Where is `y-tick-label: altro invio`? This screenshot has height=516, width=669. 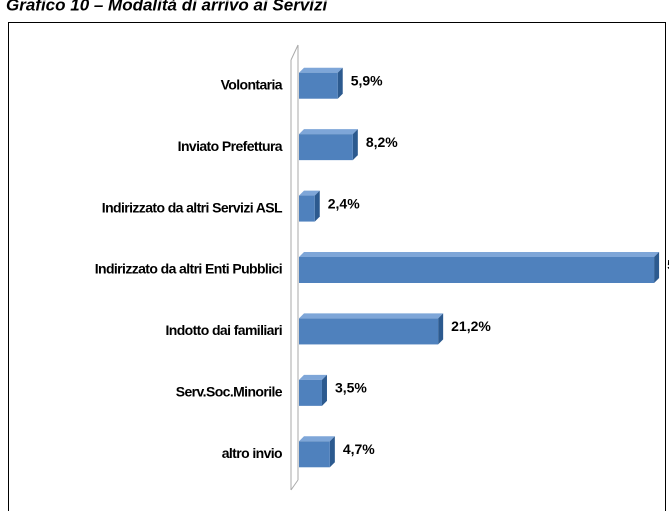
y-tick-label: altro invio is located at coordinates (252, 453).